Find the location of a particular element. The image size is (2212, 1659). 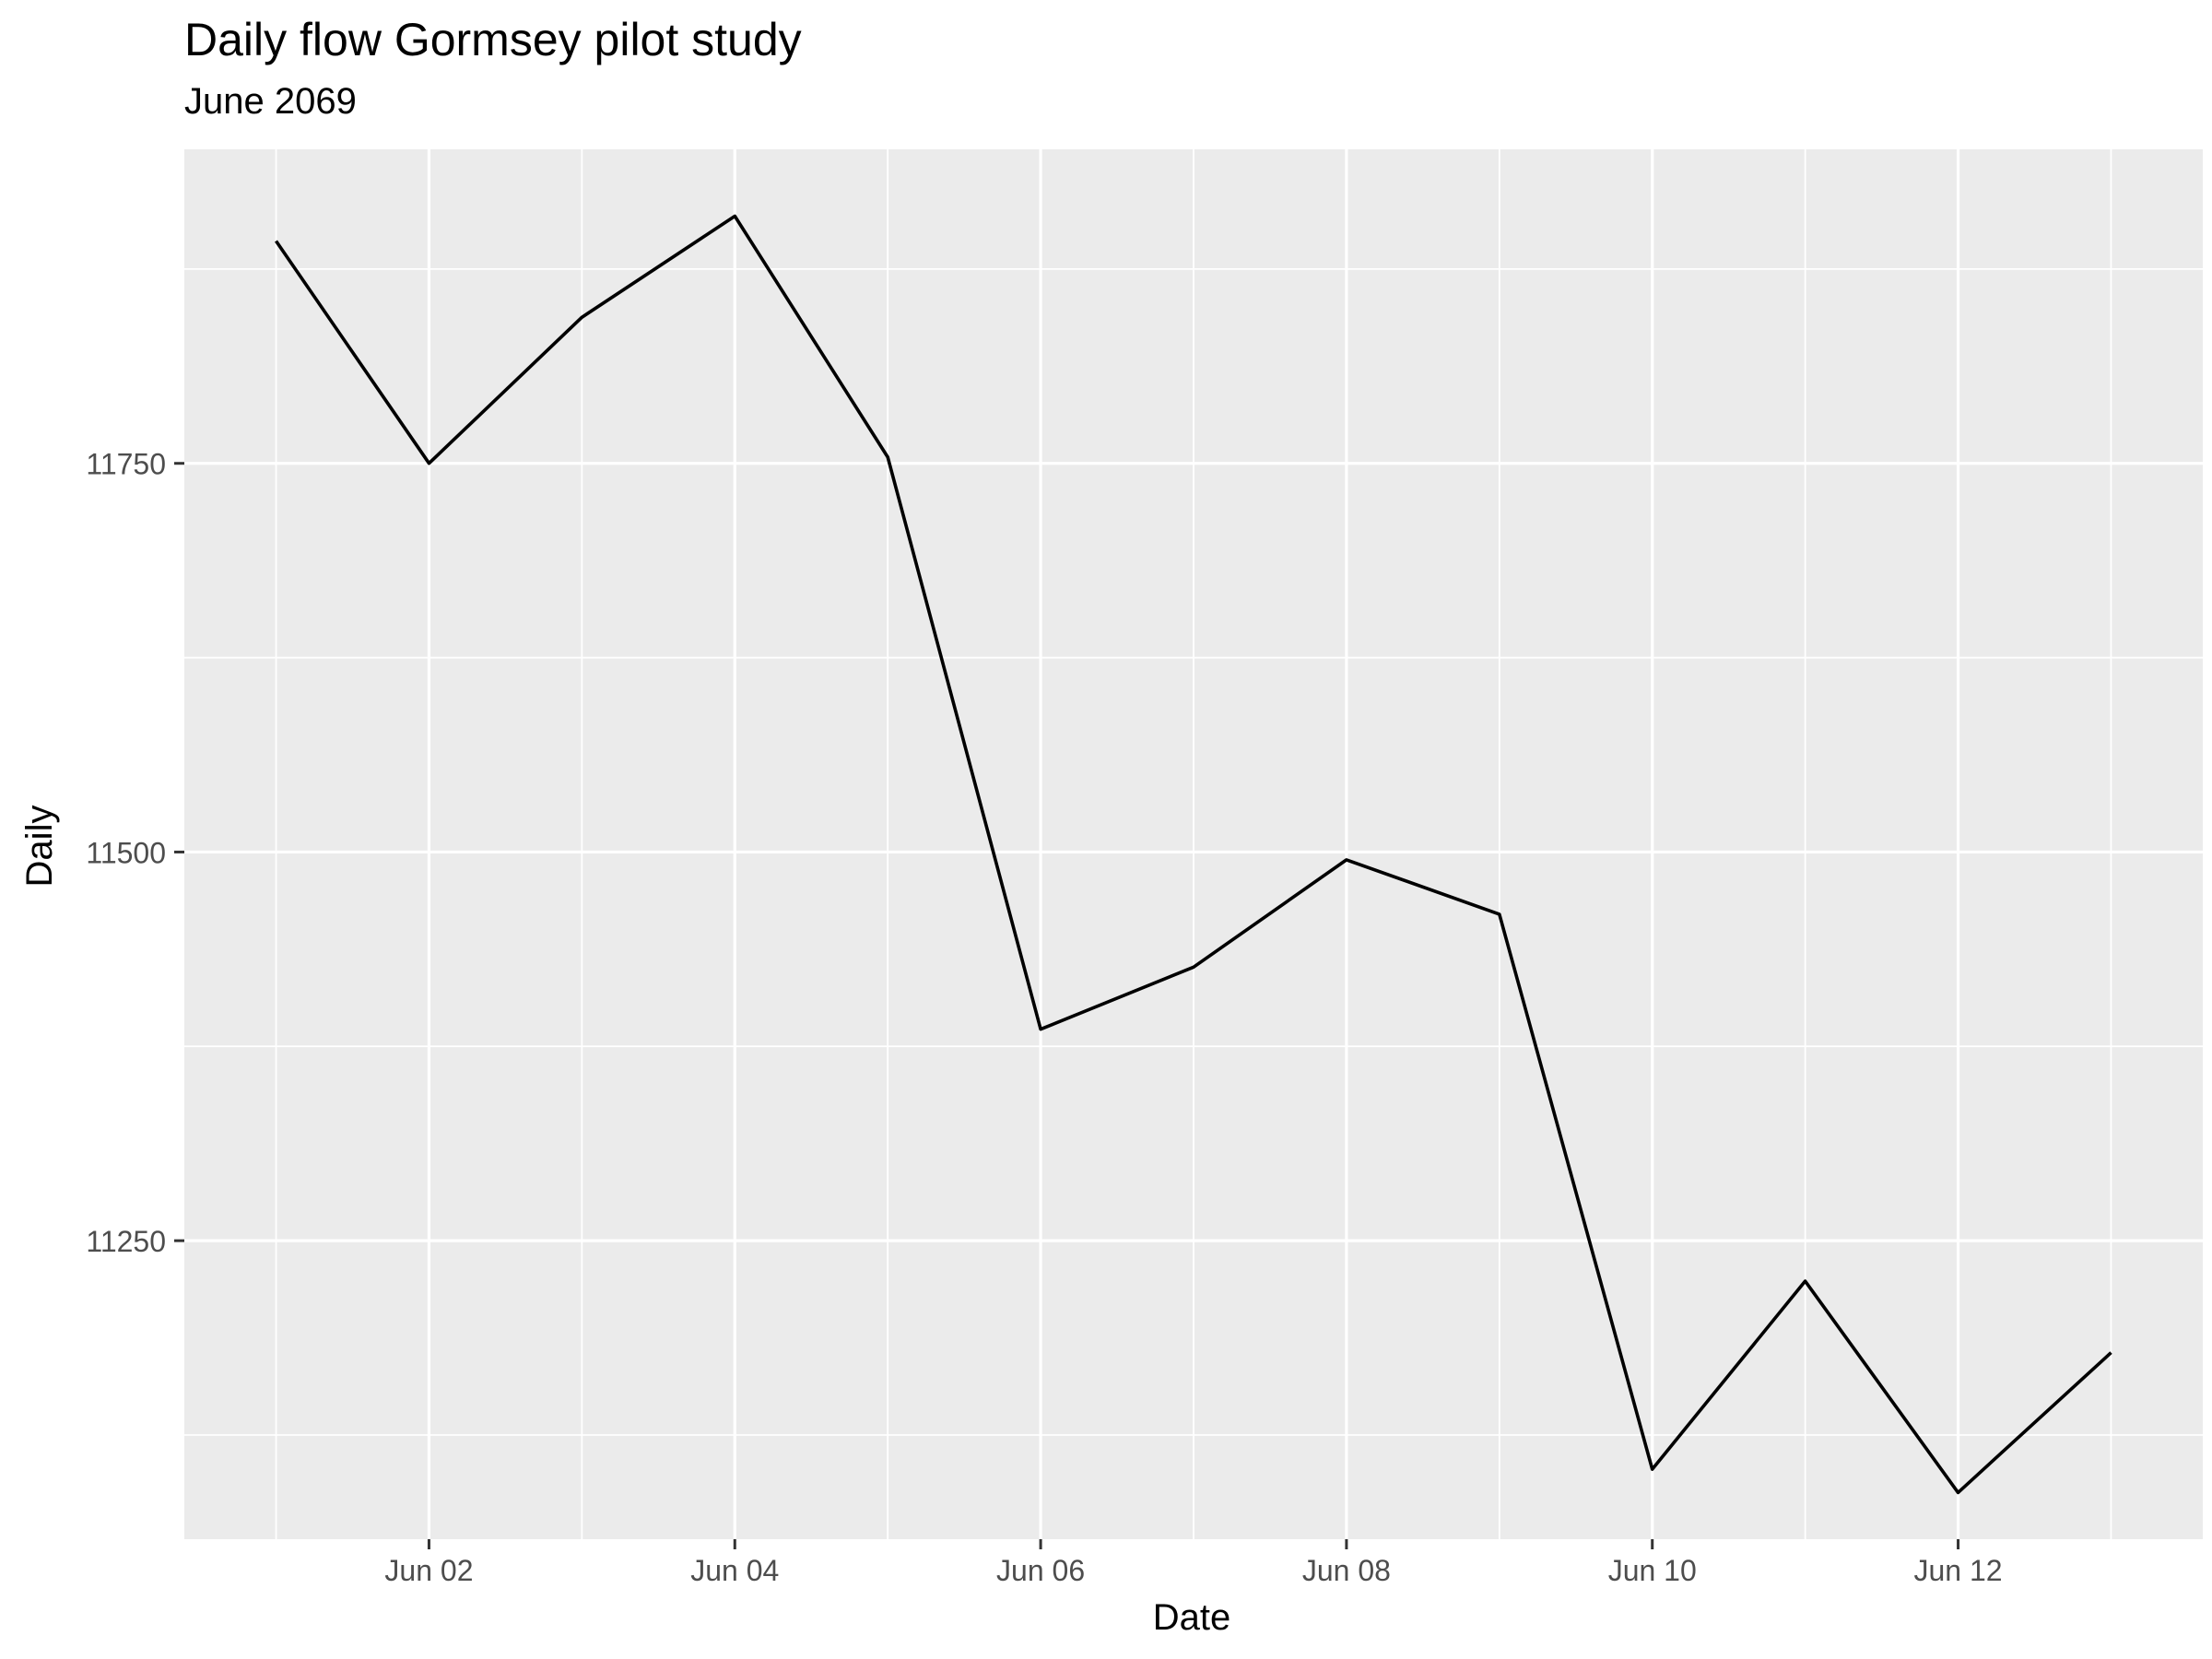

y-axis-title: Daily is located at coordinates (39, 847).